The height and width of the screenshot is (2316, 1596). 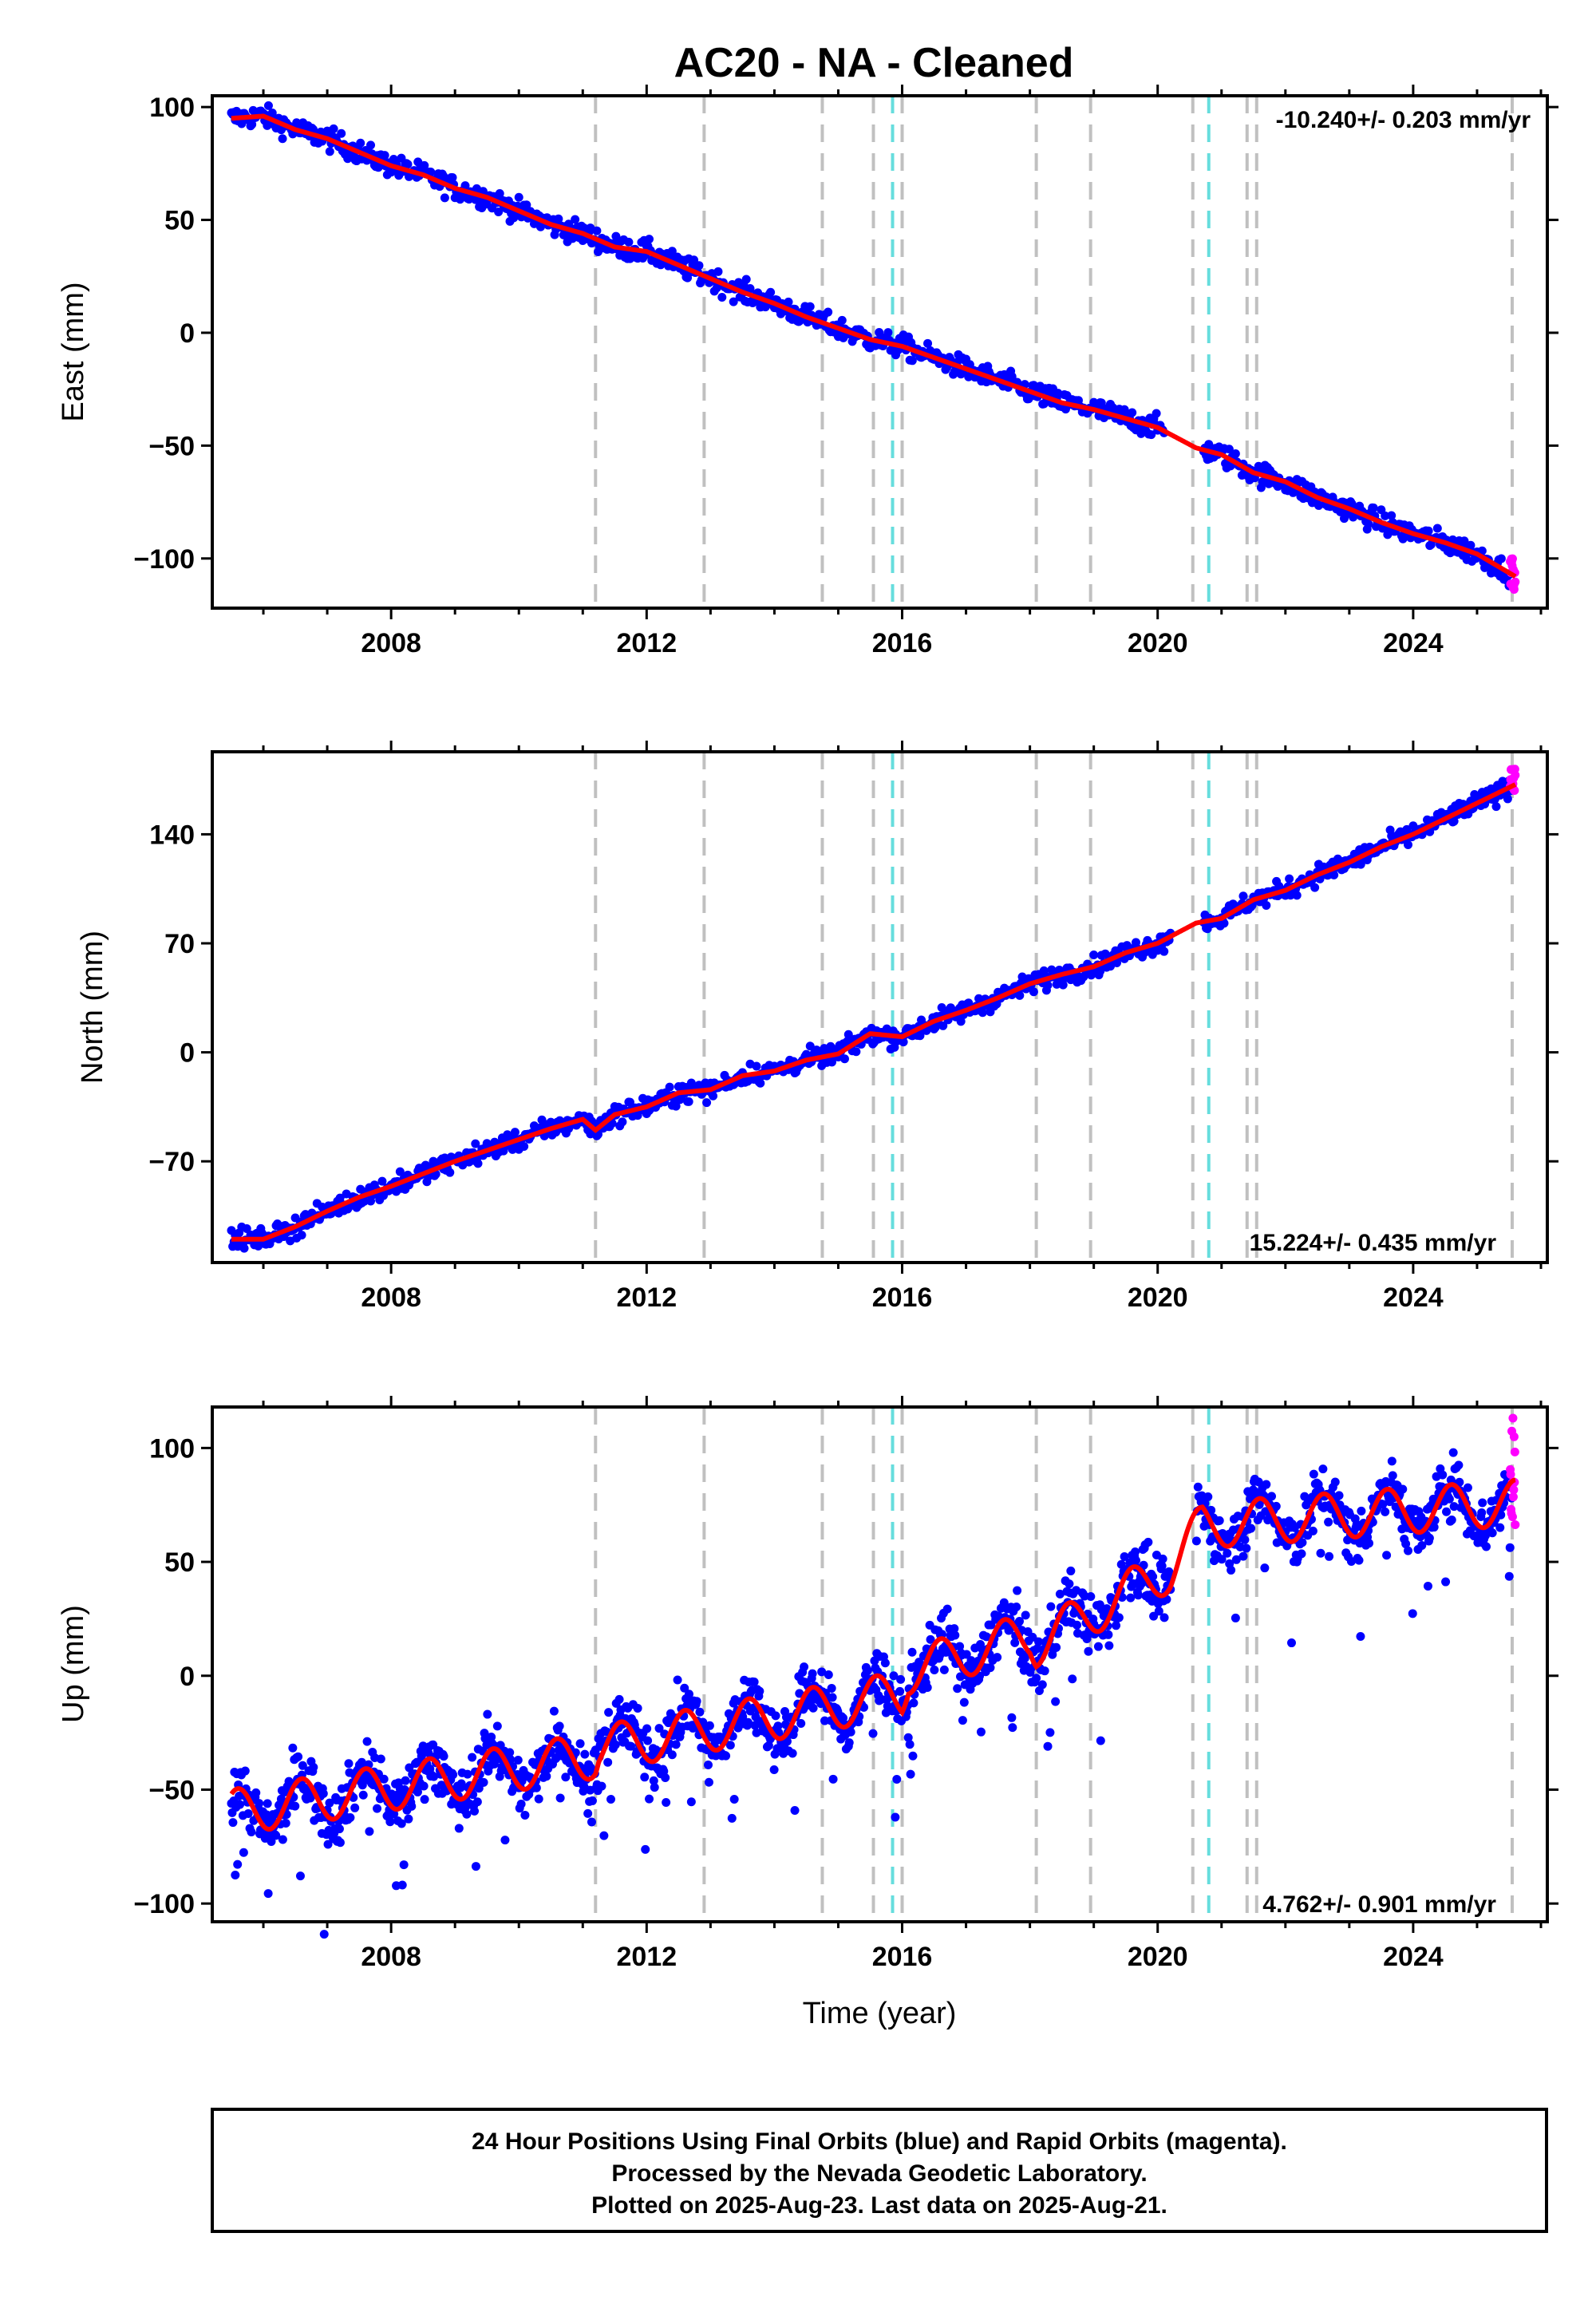 What do you see at coordinates (92, 1008) in the screenshot?
I see `panel-north-ylabel: North (mm)` at bounding box center [92, 1008].